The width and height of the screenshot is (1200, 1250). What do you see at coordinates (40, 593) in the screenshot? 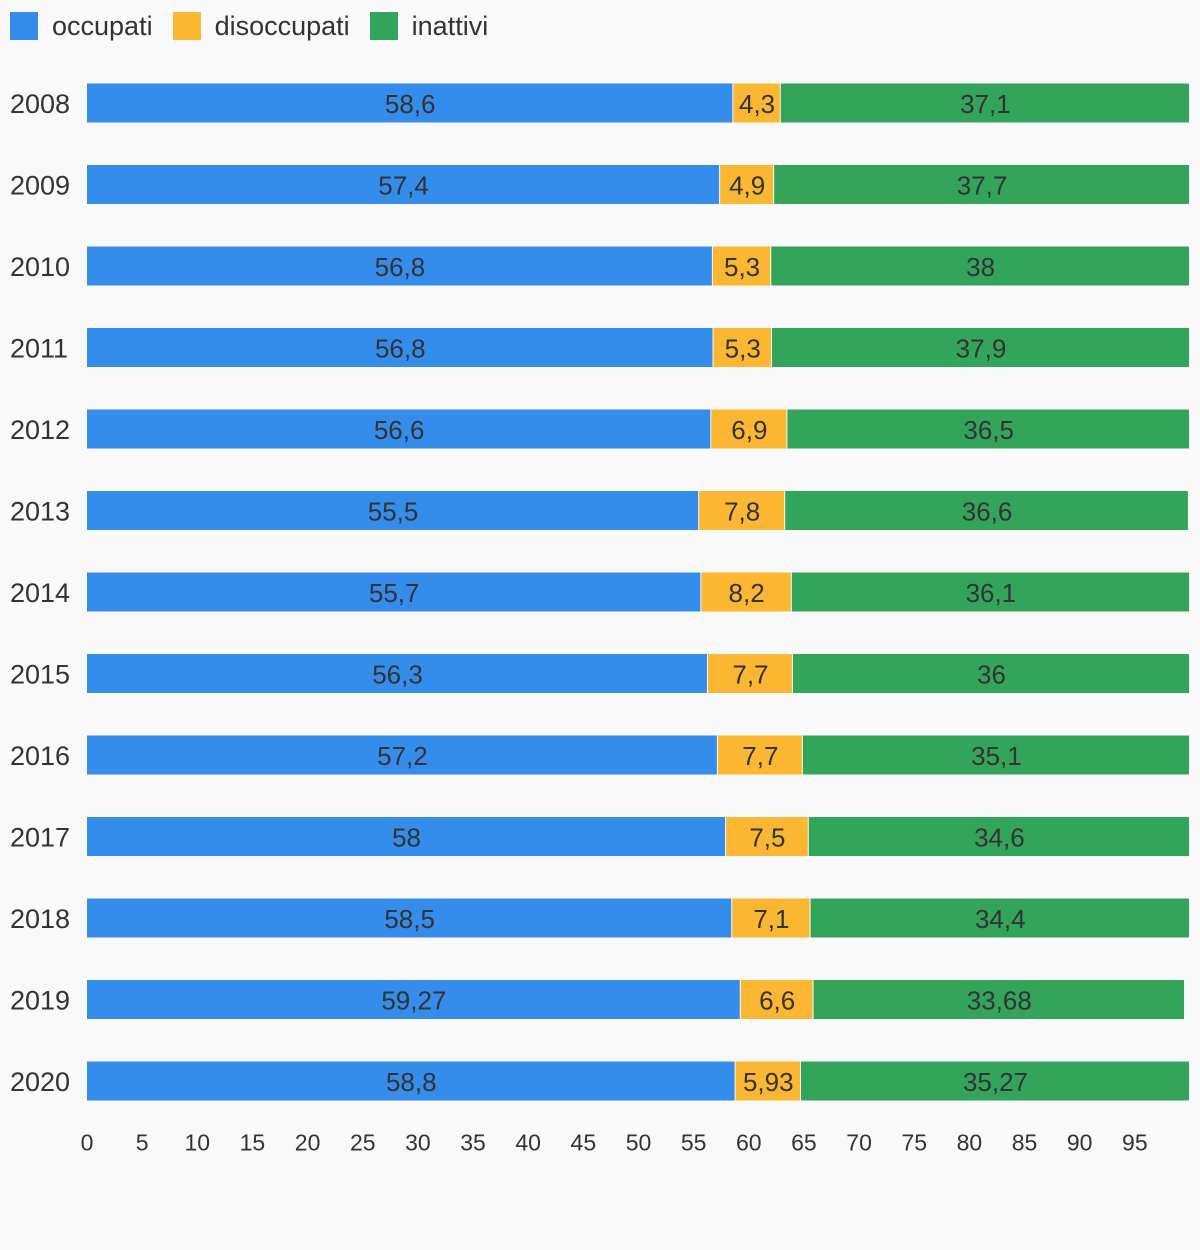
I see `y-tick-label: 2014` at bounding box center [40, 593].